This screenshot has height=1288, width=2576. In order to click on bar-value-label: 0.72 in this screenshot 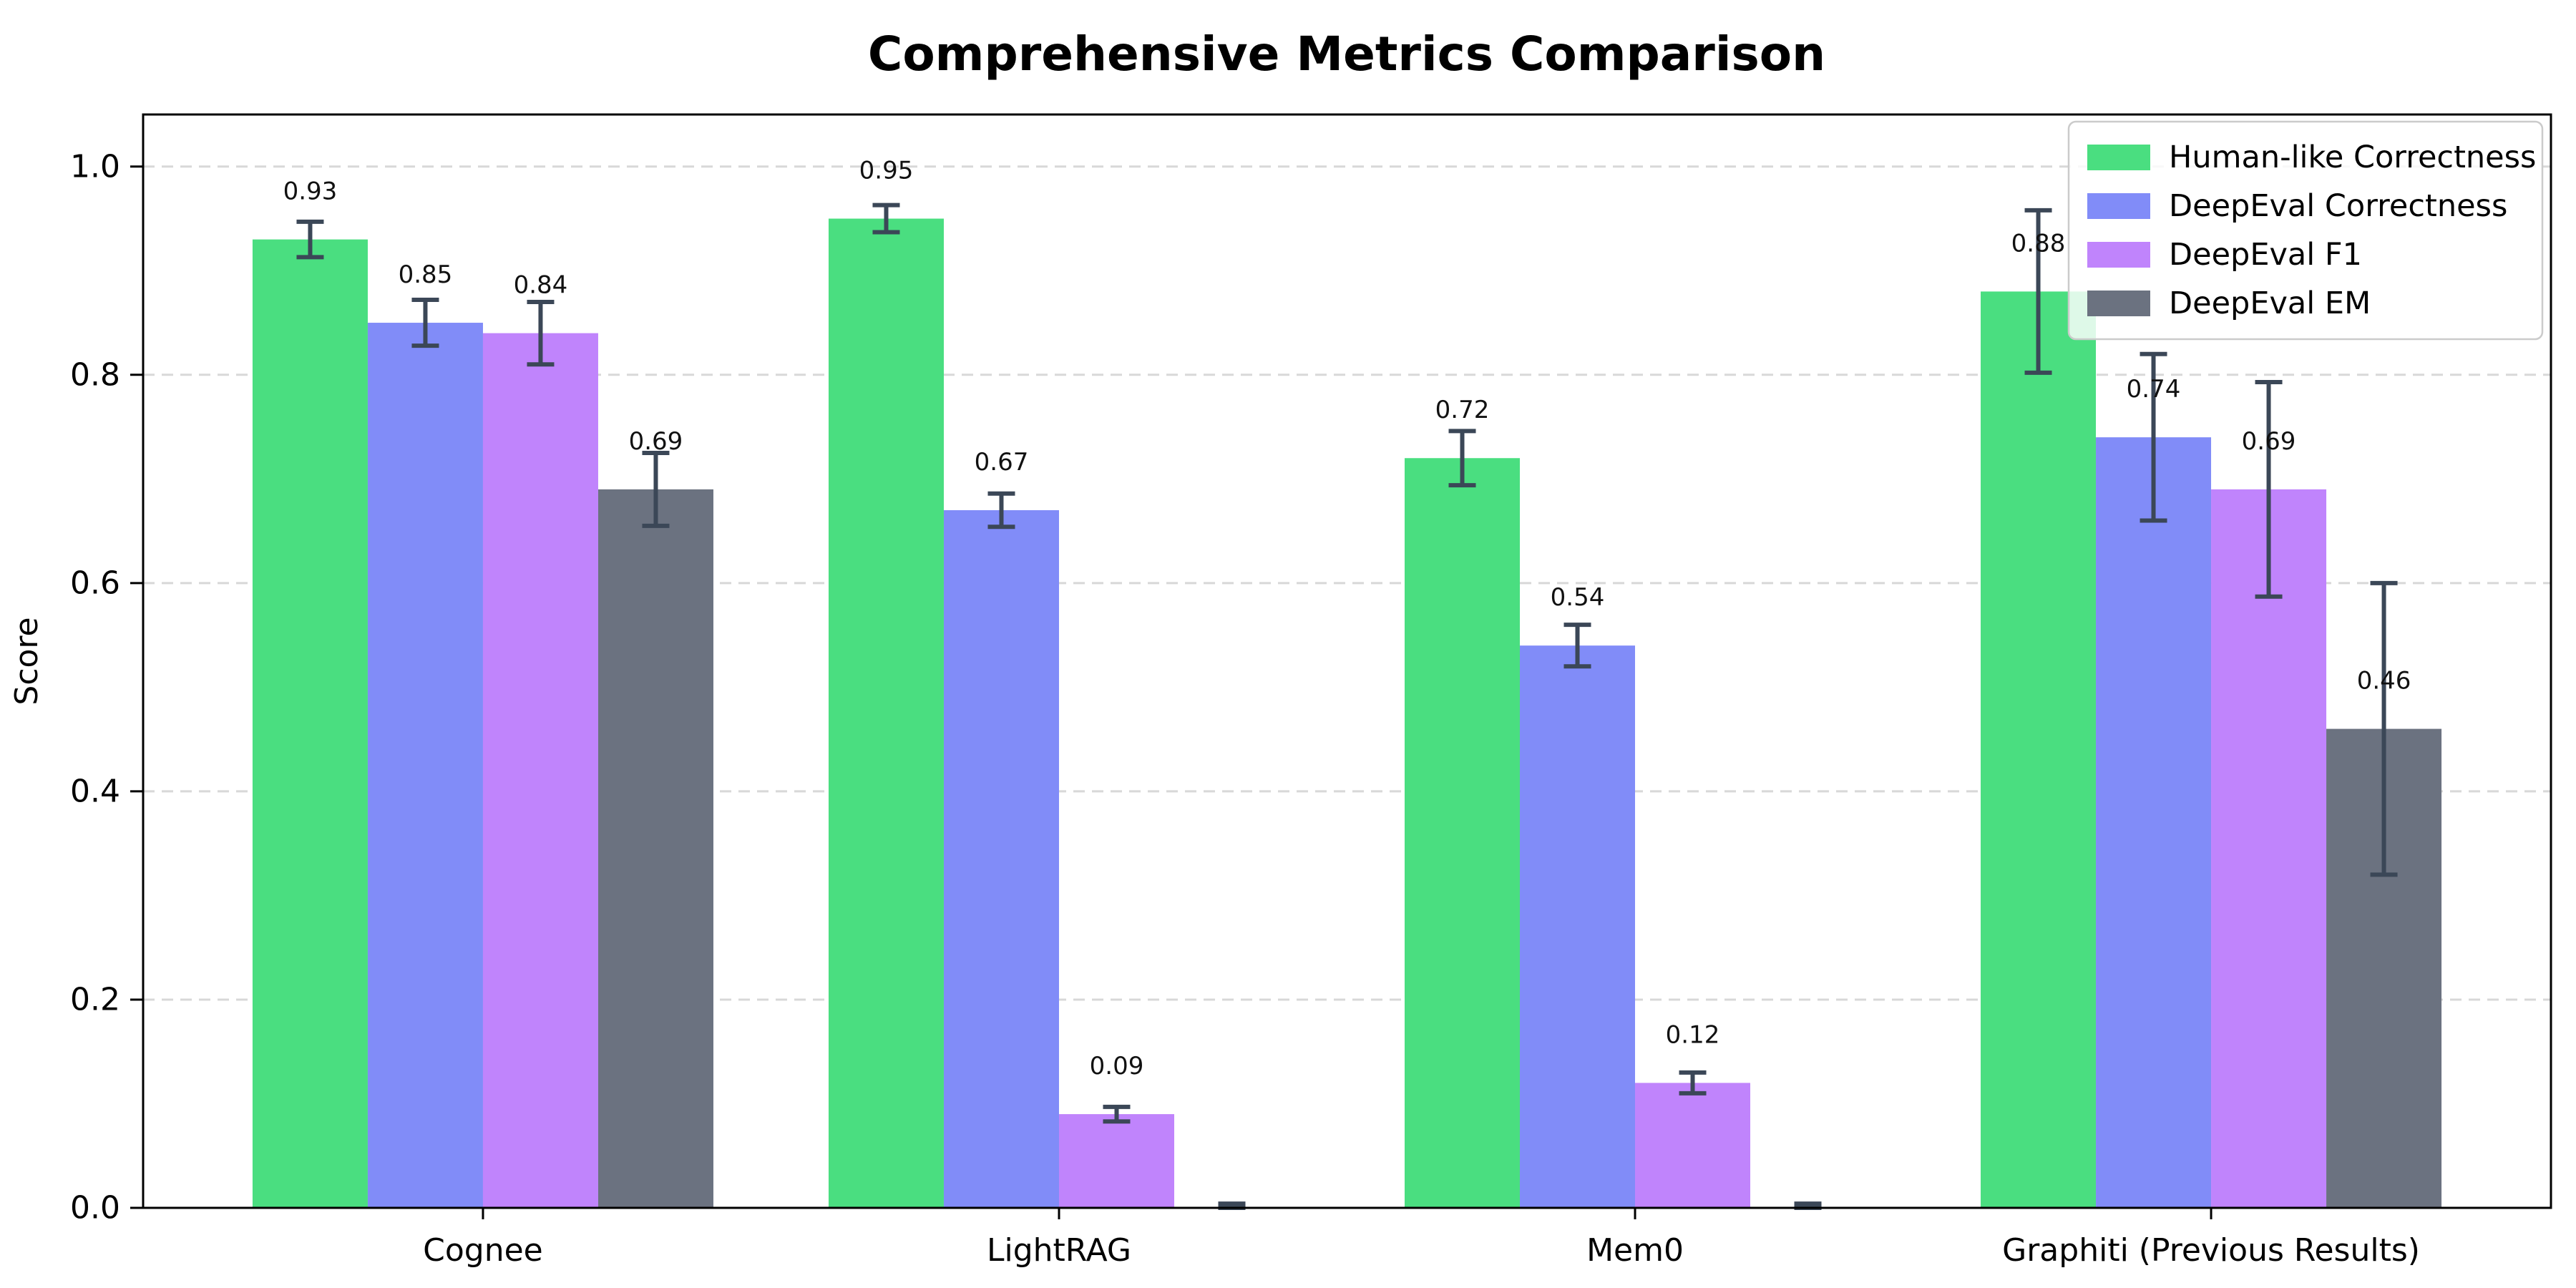, I will do `click(1462, 410)`.